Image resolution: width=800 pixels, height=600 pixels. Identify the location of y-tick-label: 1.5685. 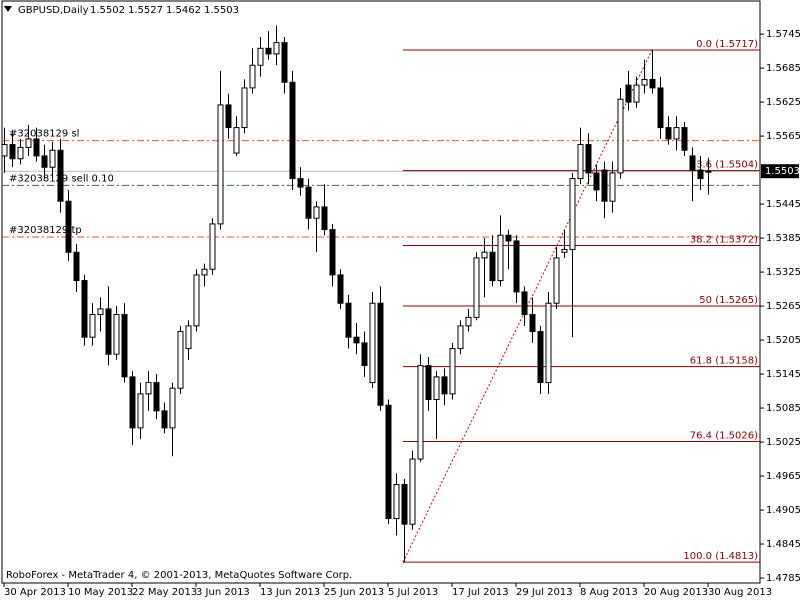
(783, 68).